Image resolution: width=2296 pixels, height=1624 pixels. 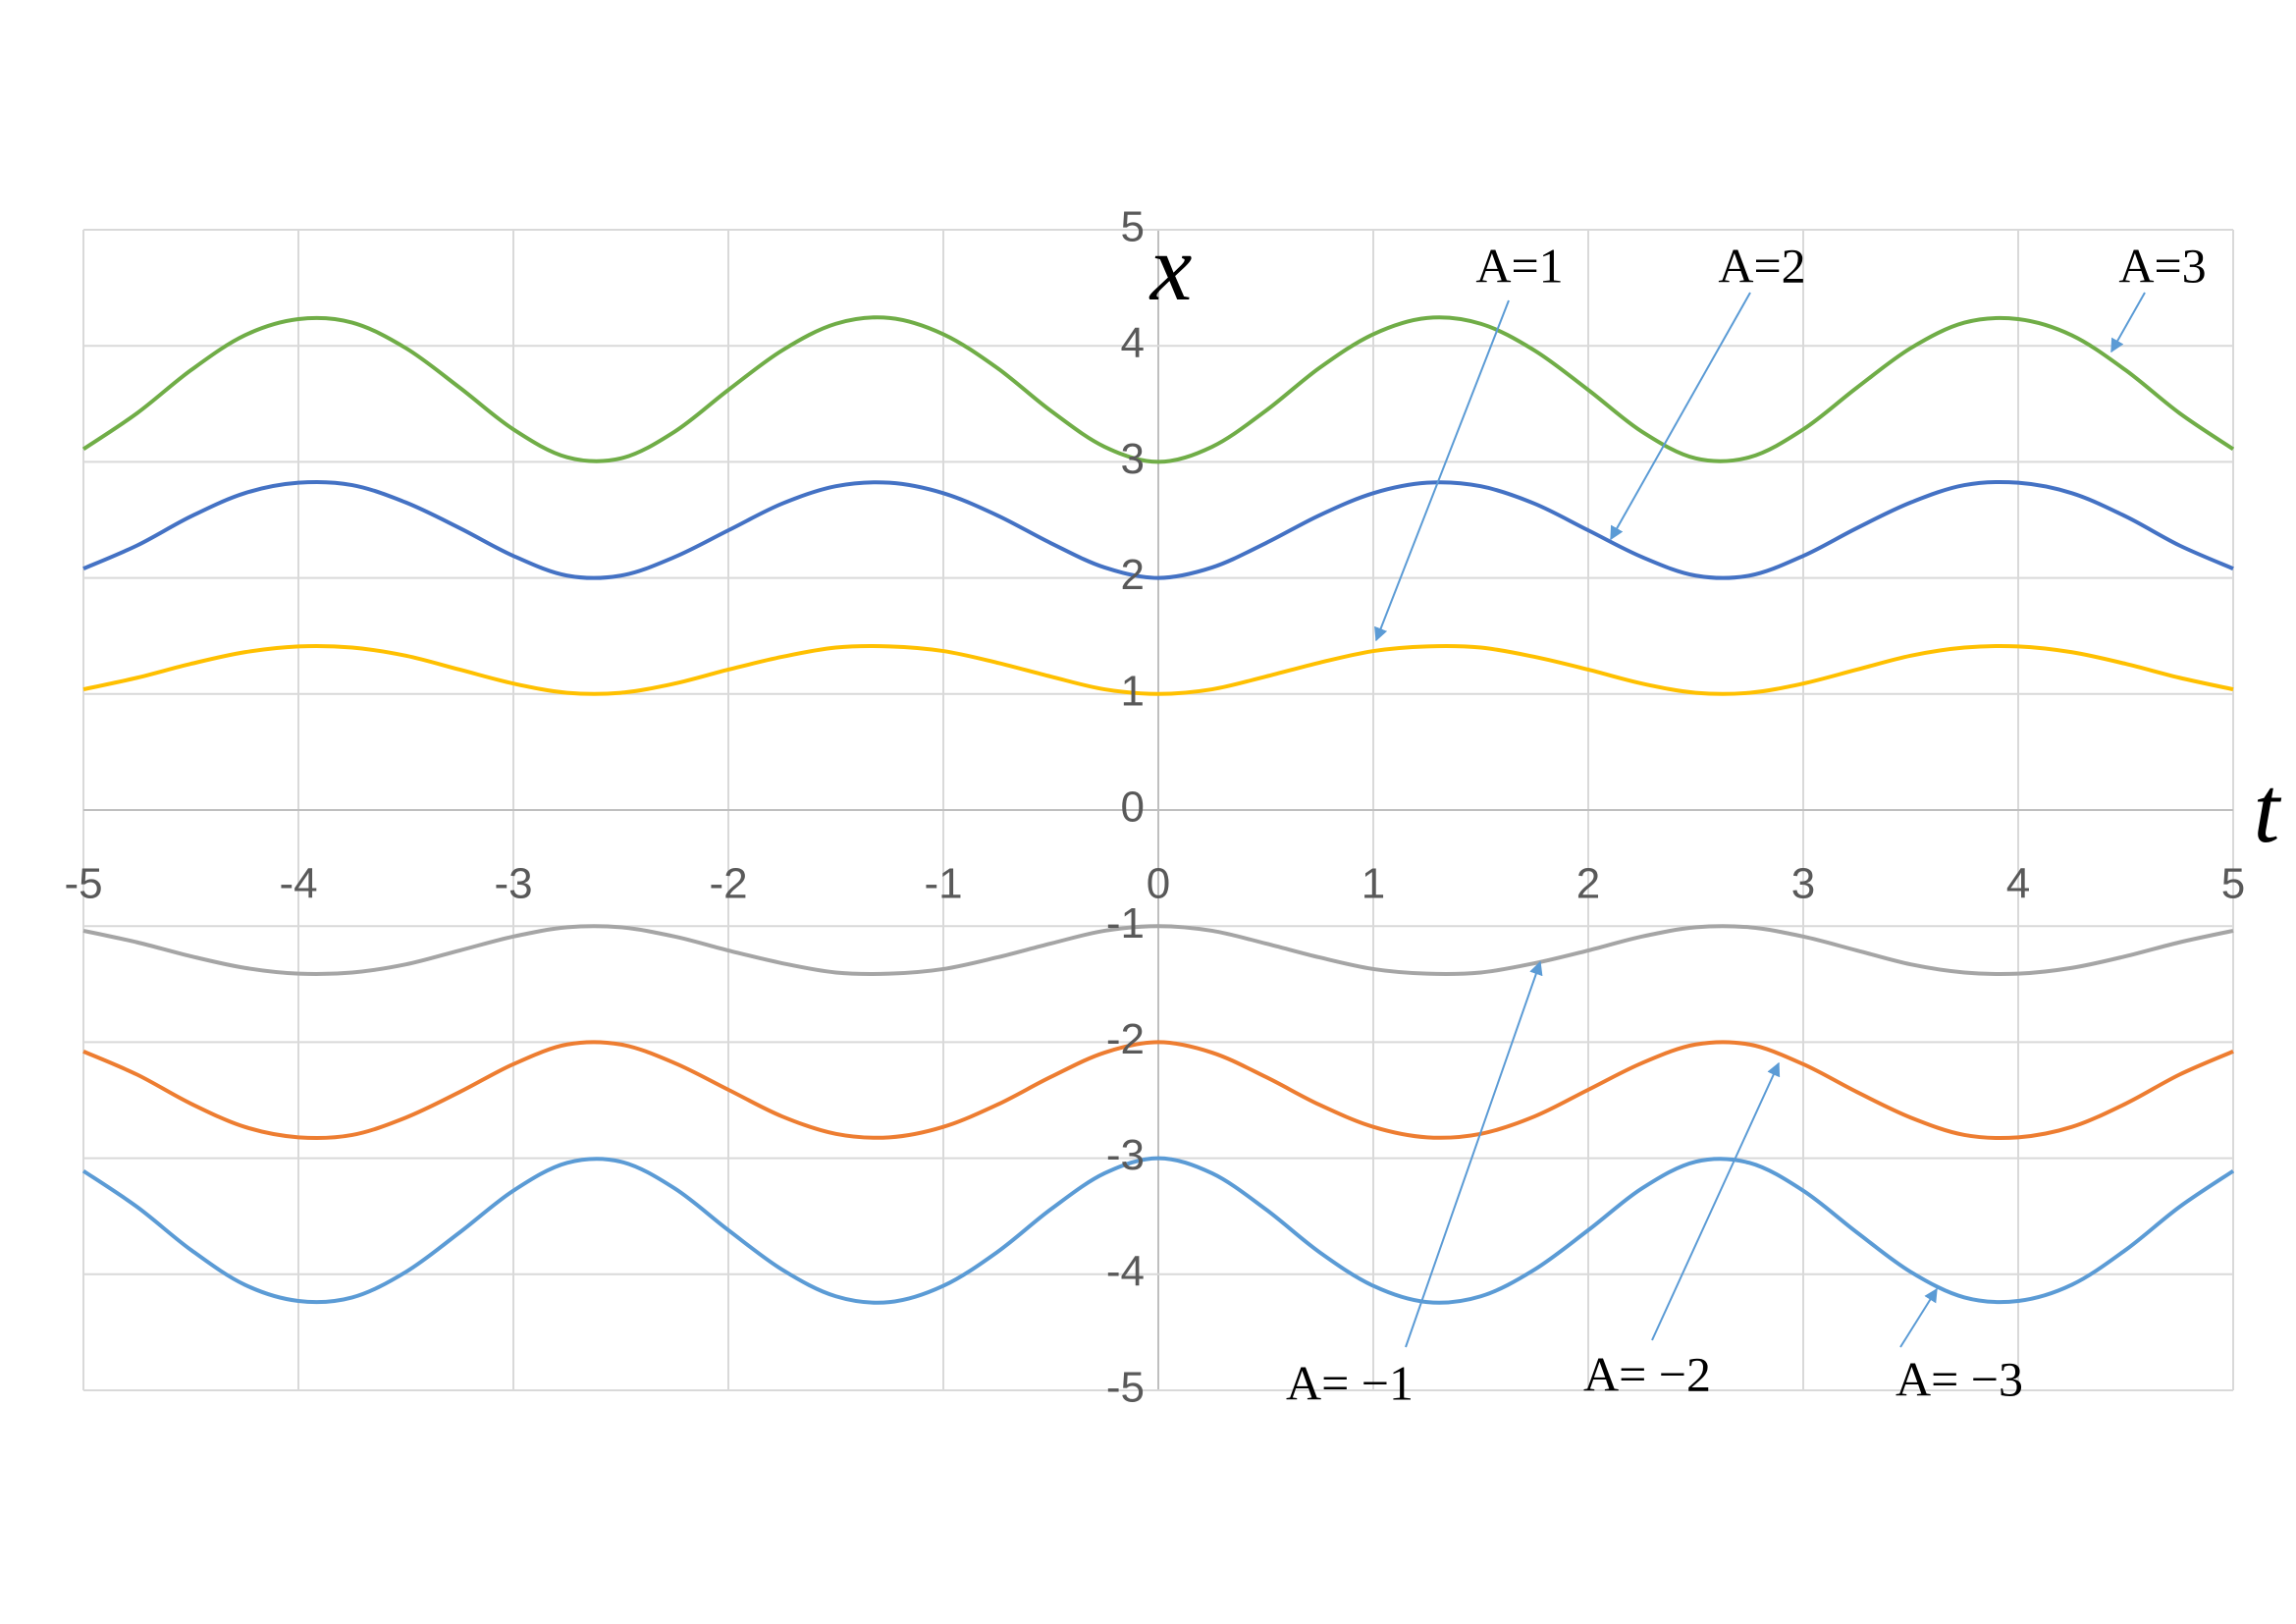 What do you see at coordinates (1125, 1271) in the screenshot?
I see `y-tick-label: -4` at bounding box center [1125, 1271].